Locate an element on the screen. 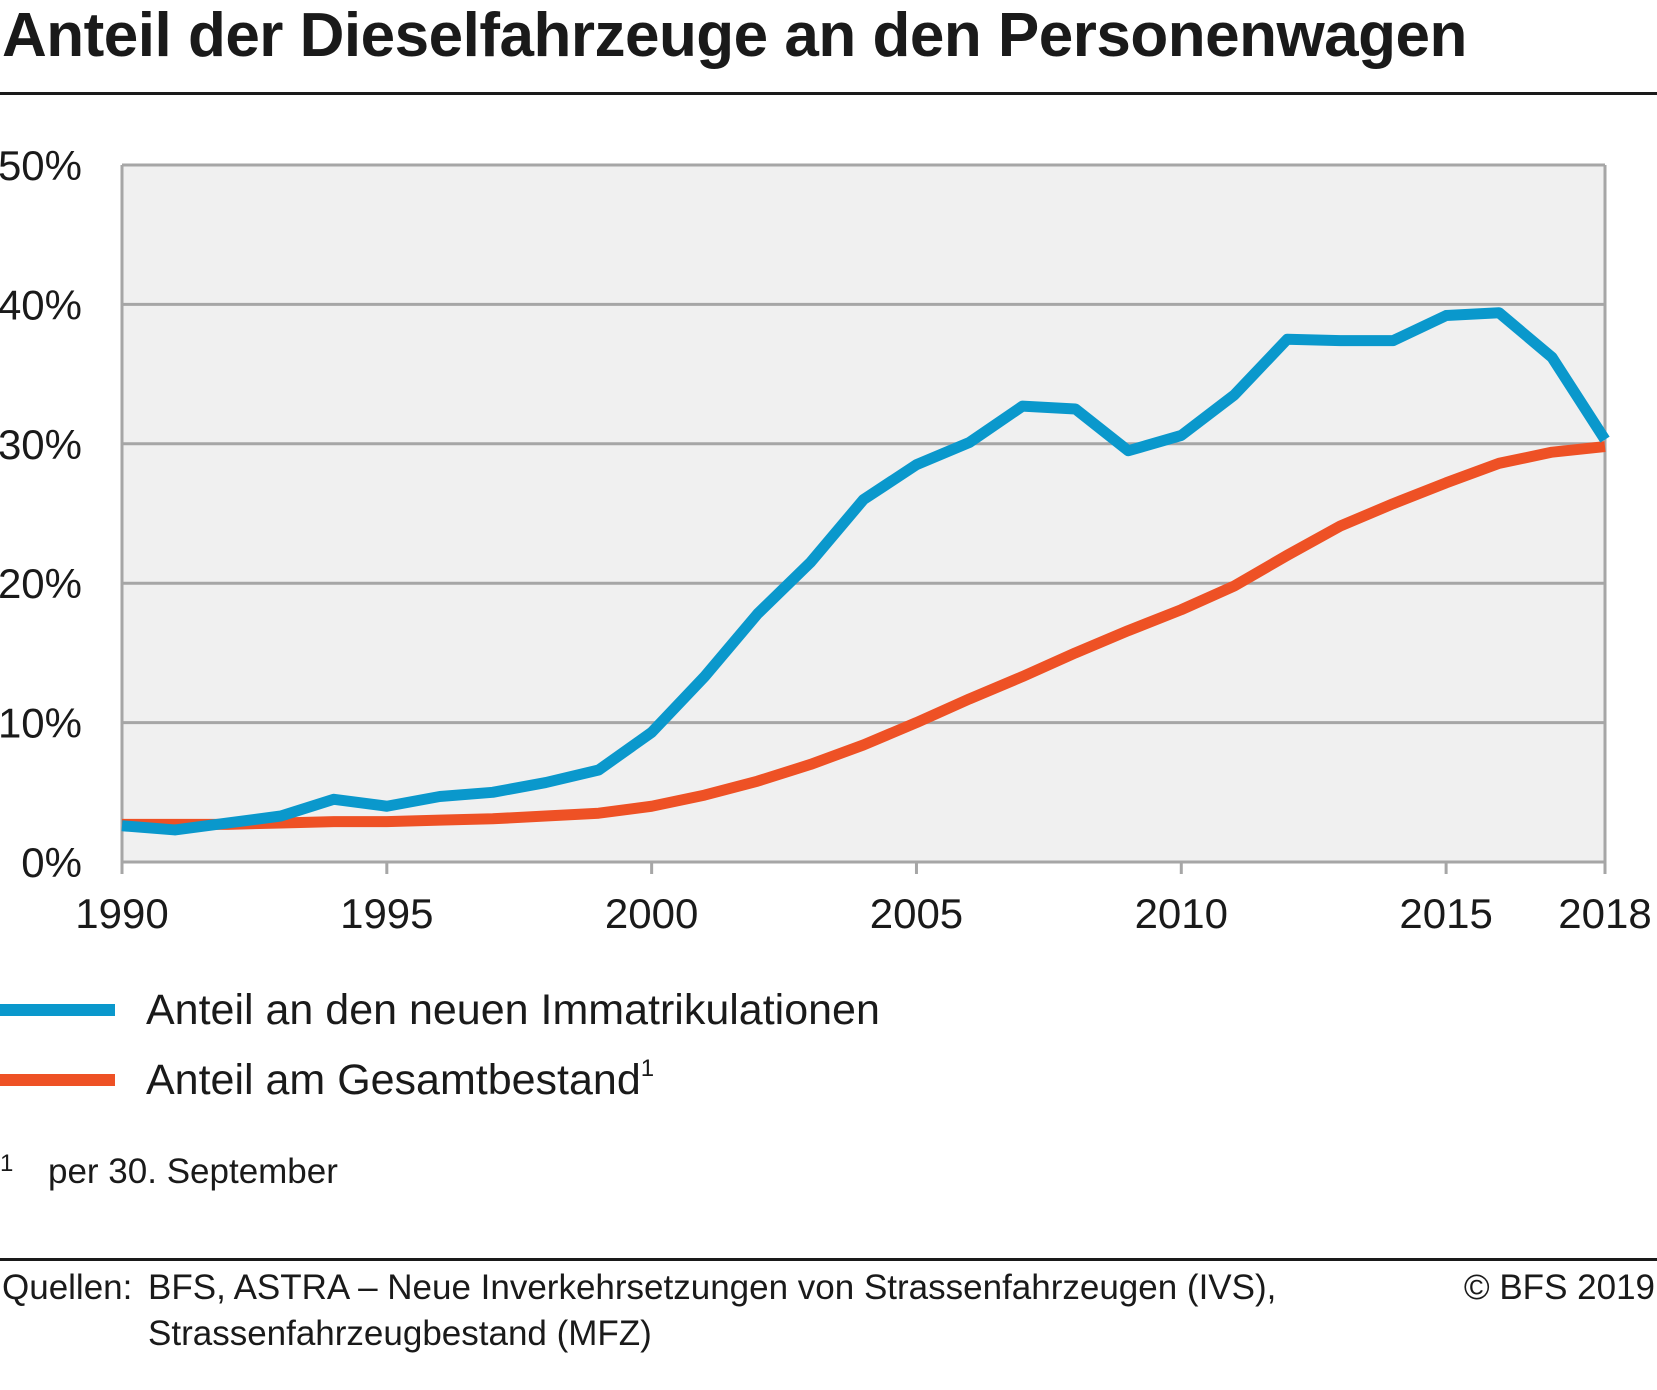  y-tick-label: 10% is located at coordinates (41, 723).